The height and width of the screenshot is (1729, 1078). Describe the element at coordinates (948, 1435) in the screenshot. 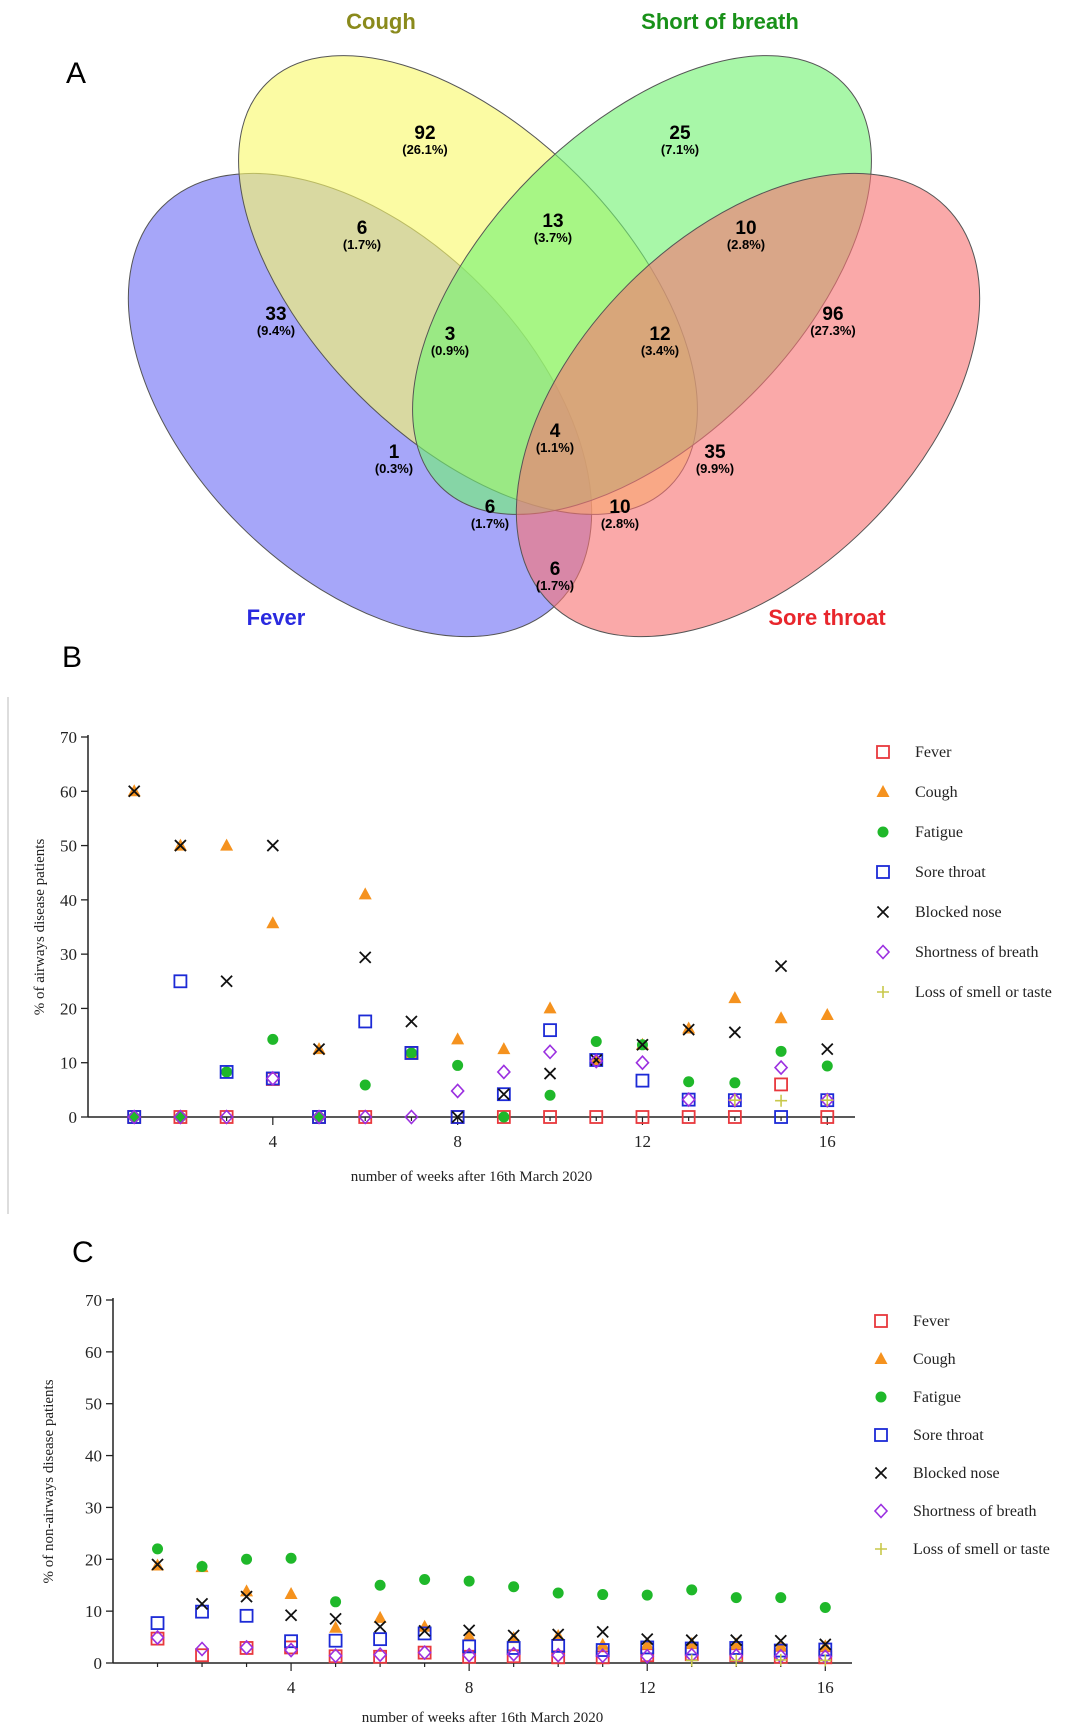

I see `chart-c-legend-label: Sore throat` at that location.